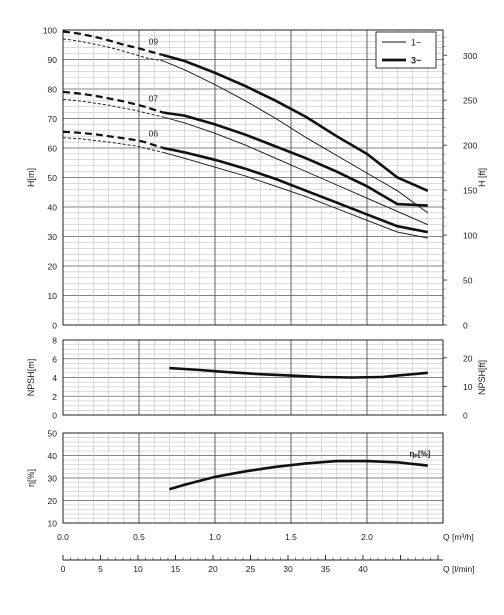 Image resolution: width=504 pixels, height=615 pixels. What do you see at coordinates (482, 177) in the screenshot?
I see `y-right-axis-title: H [ft]` at bounding box center [482, 177].